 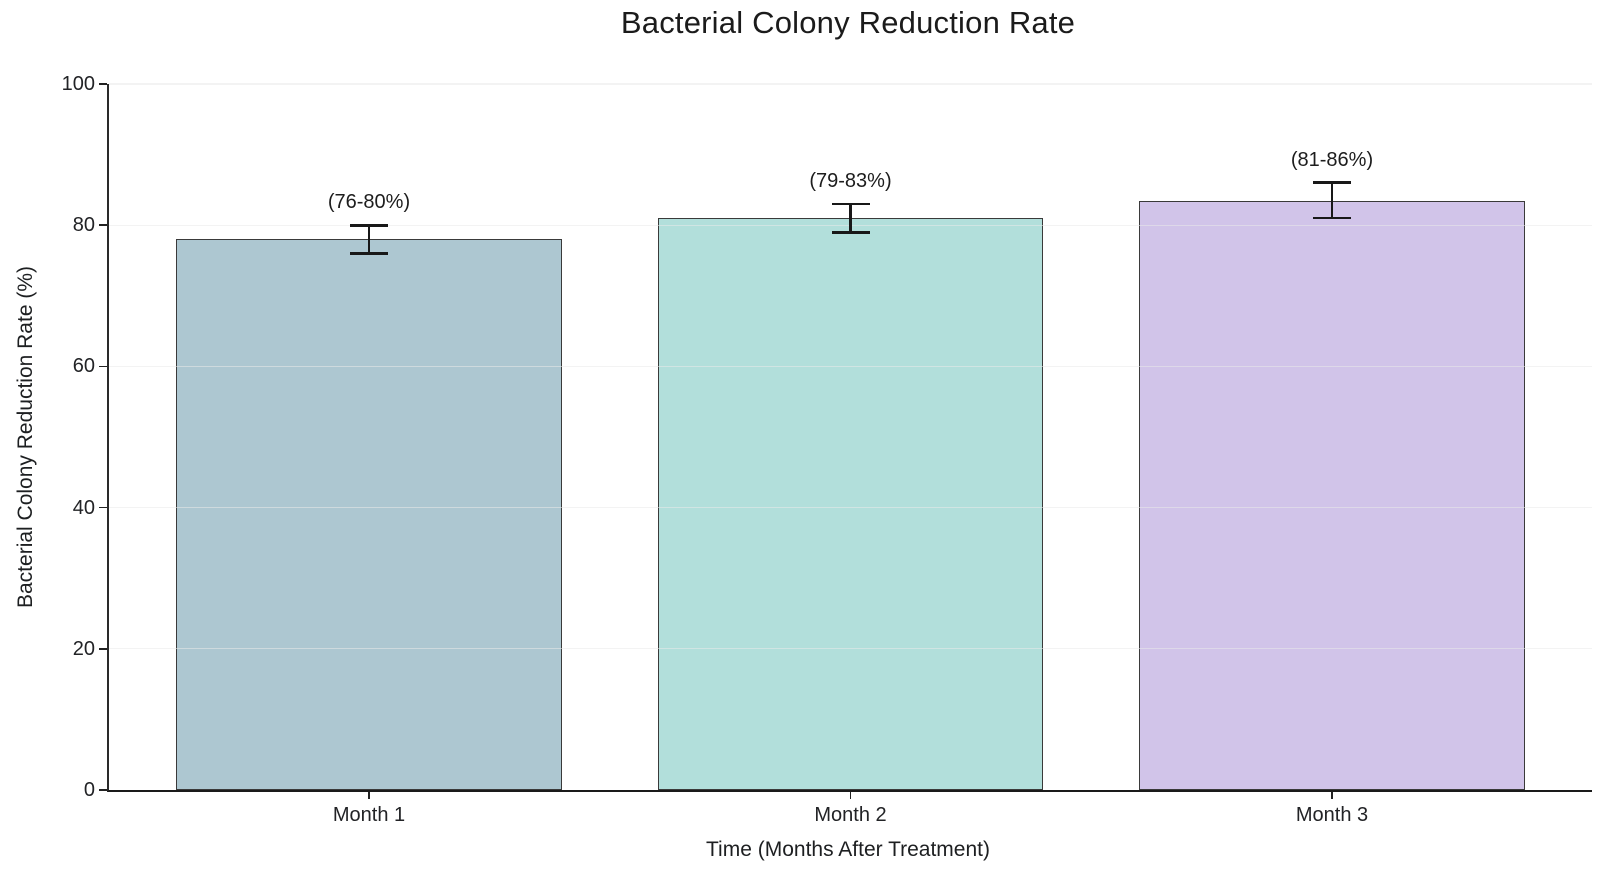 What do you see at coordinates (89, 790) in the screenshot?
I see `y-tick-label-0: 0` at bounding box center [89, 790].